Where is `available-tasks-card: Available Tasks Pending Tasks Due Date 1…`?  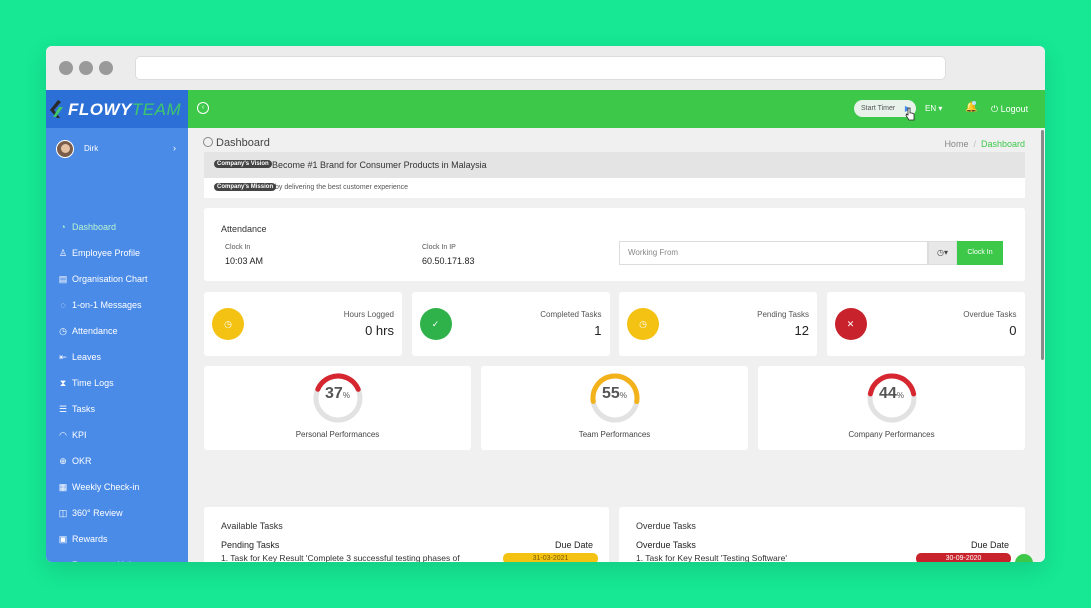 available-tasks-card: Available Tasks Pending Tasks Due Date 1… is located at coordinates (406, 534).